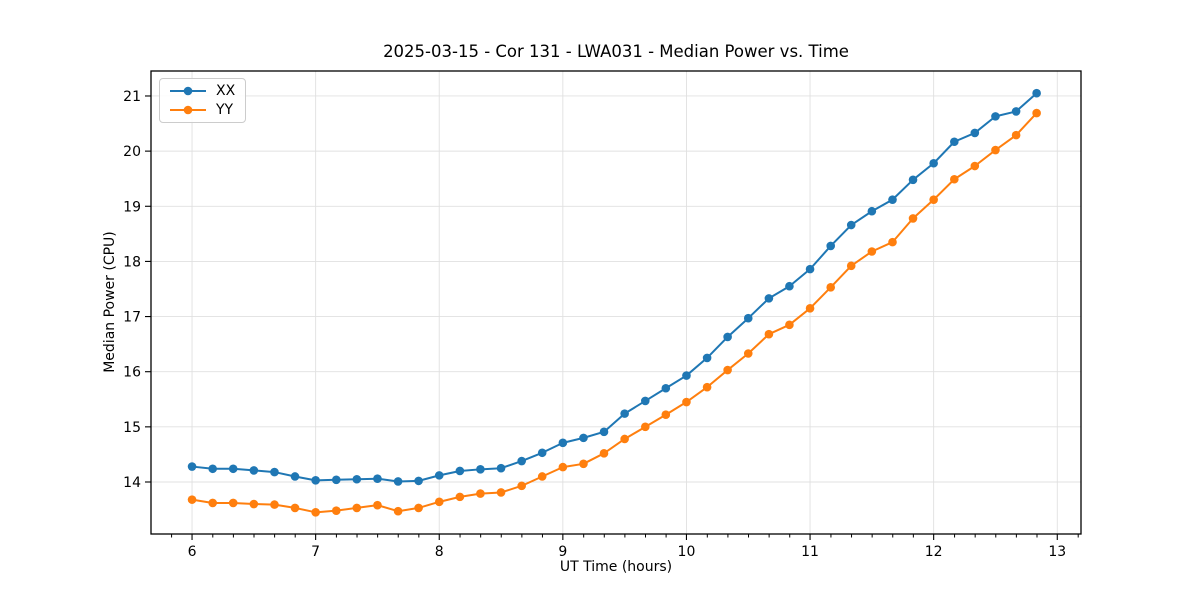 The height and width of the screenshot is (600, 1200). I want to click on y-axis-tick-label: 16, so click(132, 373).